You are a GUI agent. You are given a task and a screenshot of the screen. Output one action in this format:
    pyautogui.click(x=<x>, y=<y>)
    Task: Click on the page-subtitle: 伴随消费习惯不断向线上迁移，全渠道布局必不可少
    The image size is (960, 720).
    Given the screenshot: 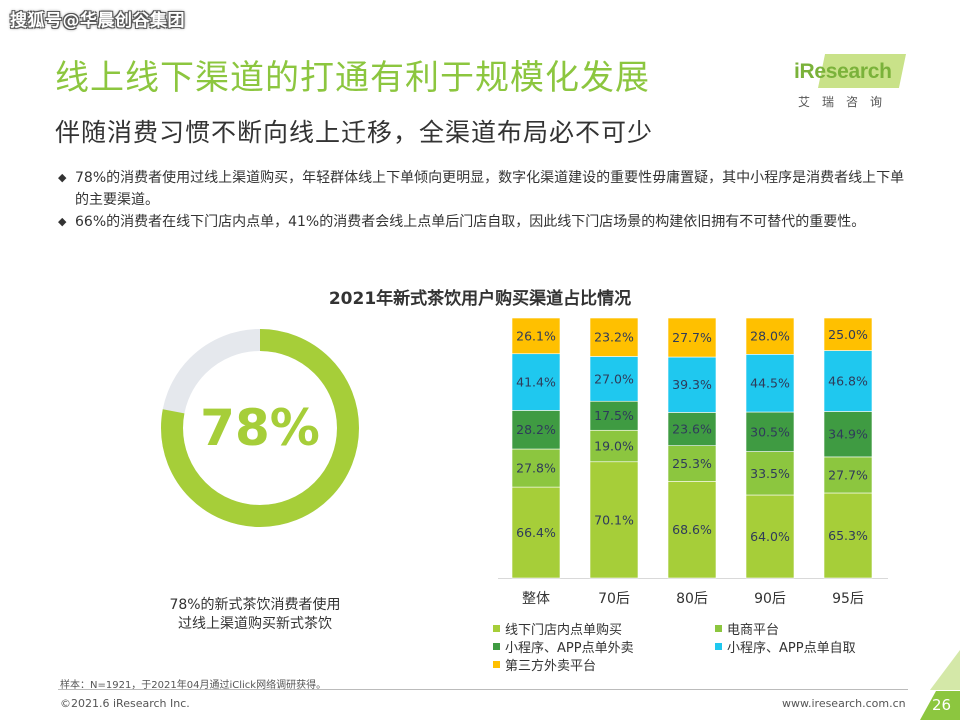 What is the action you would take?
    pyautogui.click(x=354, y=132)
    